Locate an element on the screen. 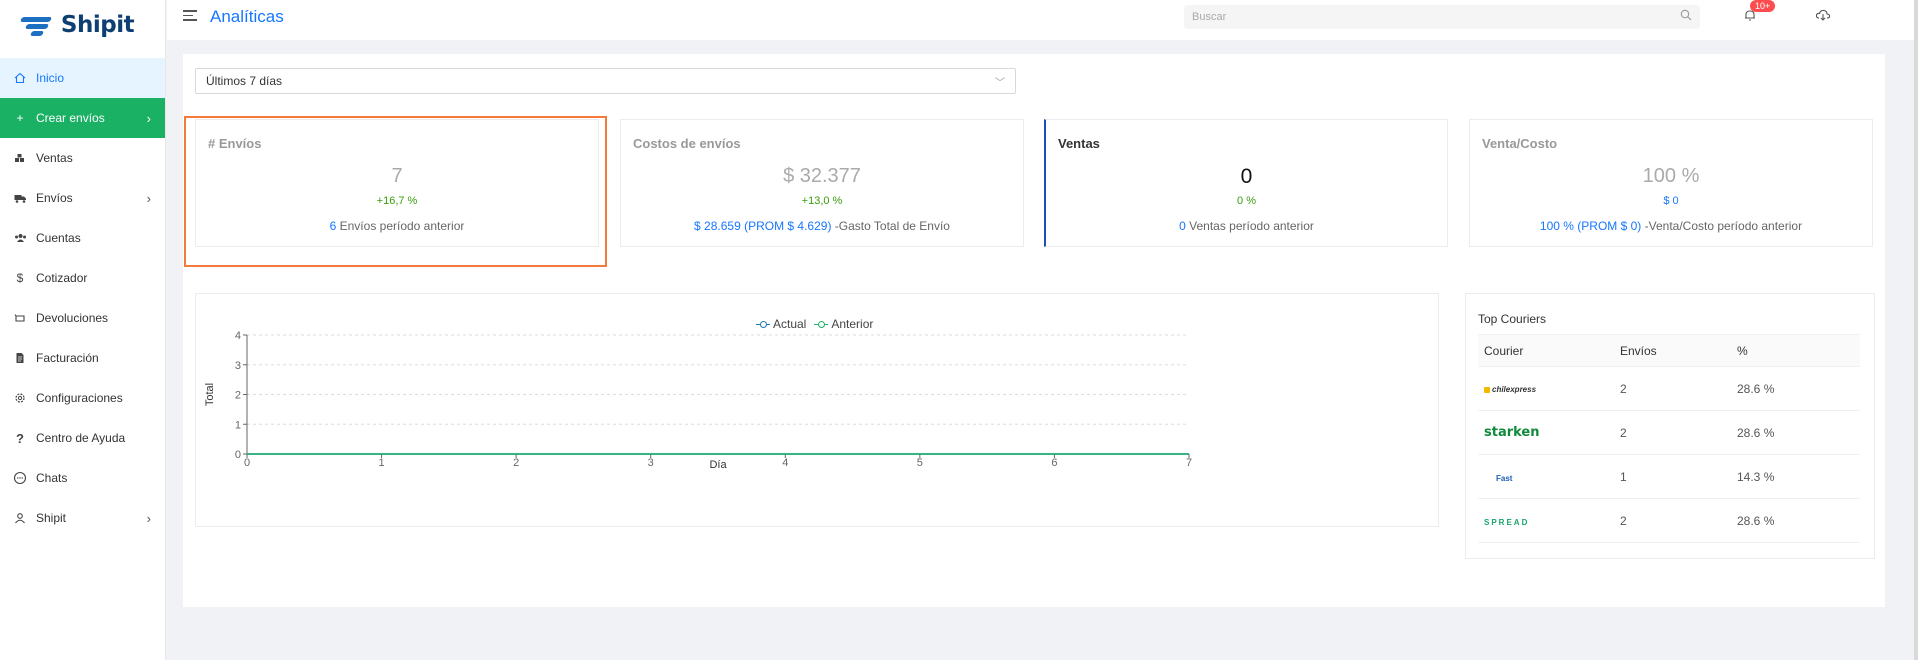 Image resolution: width=1918 pixels, height=660 pixels. period-select: Últimos 7 días ﹀ is located at coordinates (605, 81).